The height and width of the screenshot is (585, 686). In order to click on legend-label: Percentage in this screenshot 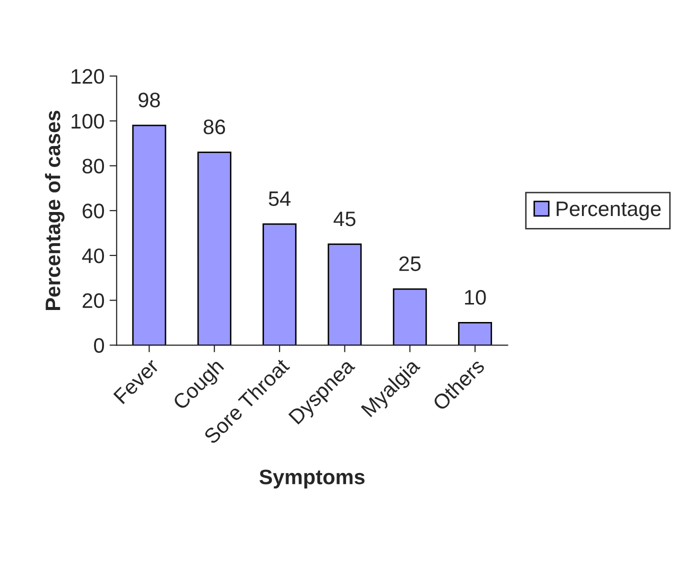, I will do `click(608, 211)`.